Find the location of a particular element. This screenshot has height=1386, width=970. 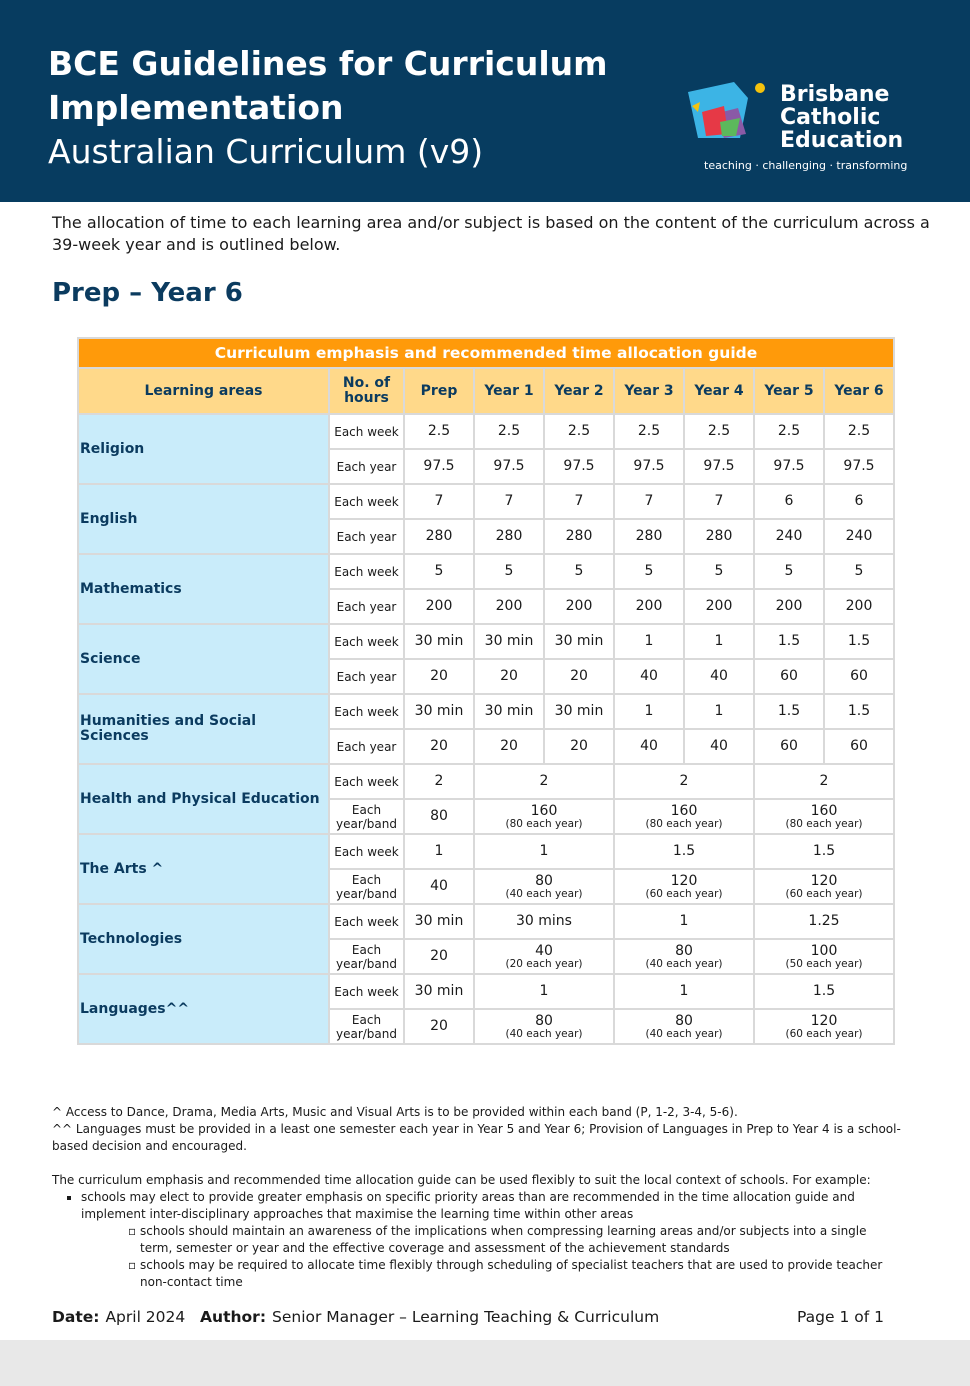

section-title: Prep – Year 6 is located at coordinates (147, 293).